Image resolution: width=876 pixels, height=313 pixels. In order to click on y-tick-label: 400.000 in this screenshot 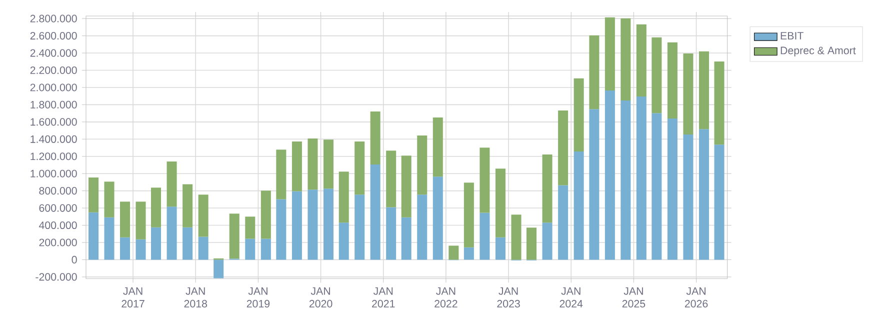, I will do `click(57, 225)`.